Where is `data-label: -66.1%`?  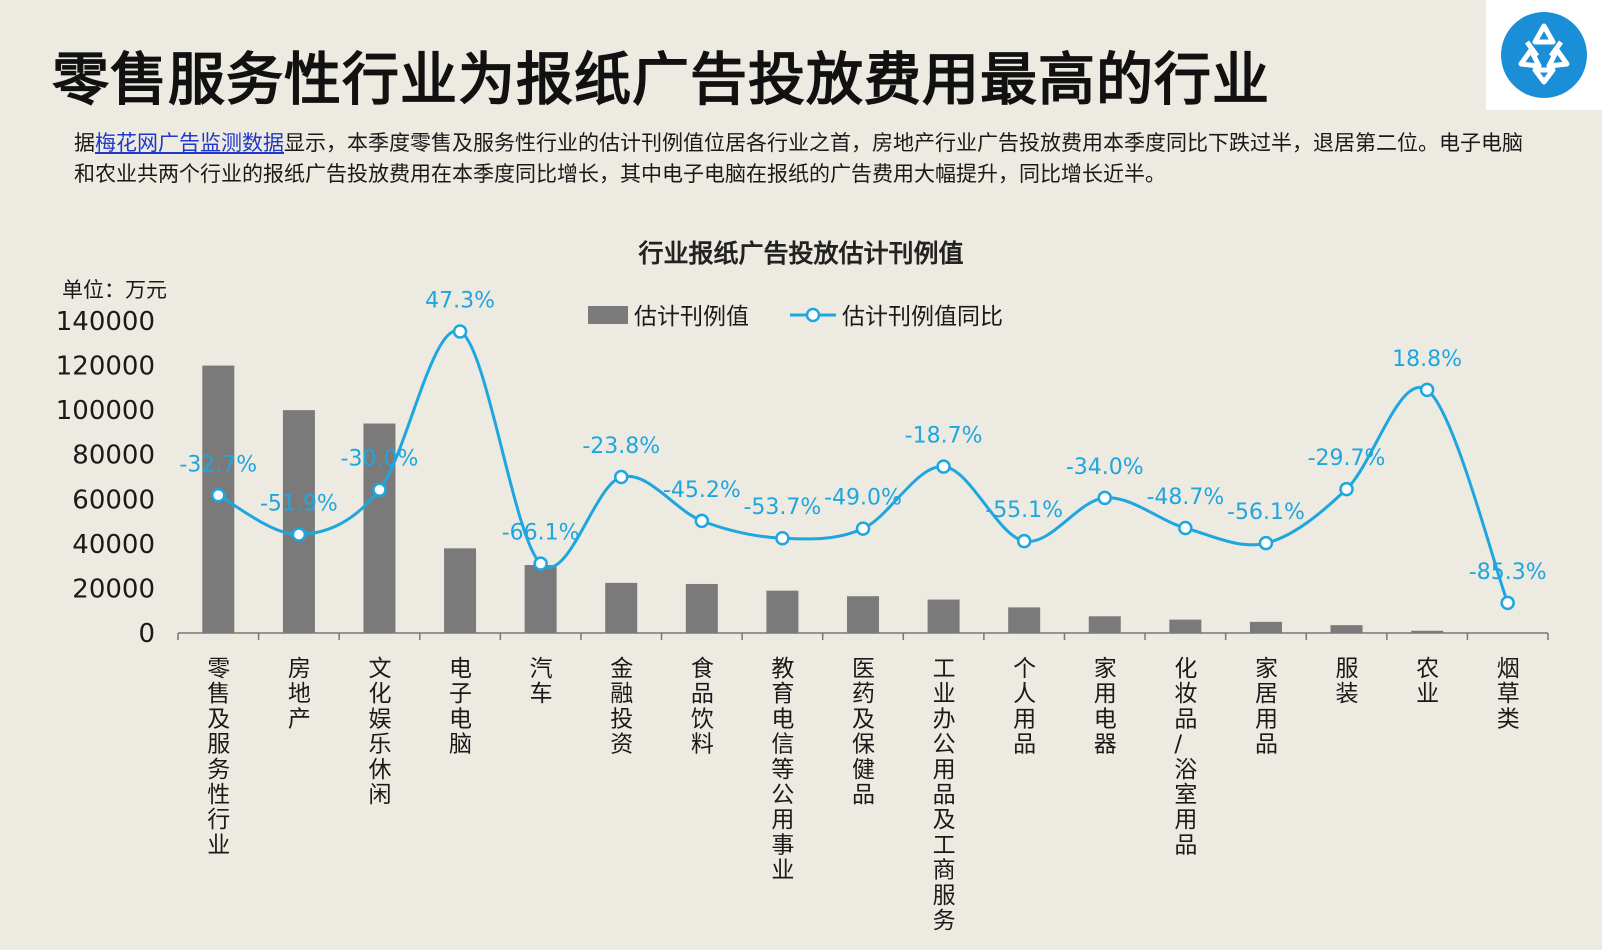
data-label: -66.1% is located at coordinates (541, 533).